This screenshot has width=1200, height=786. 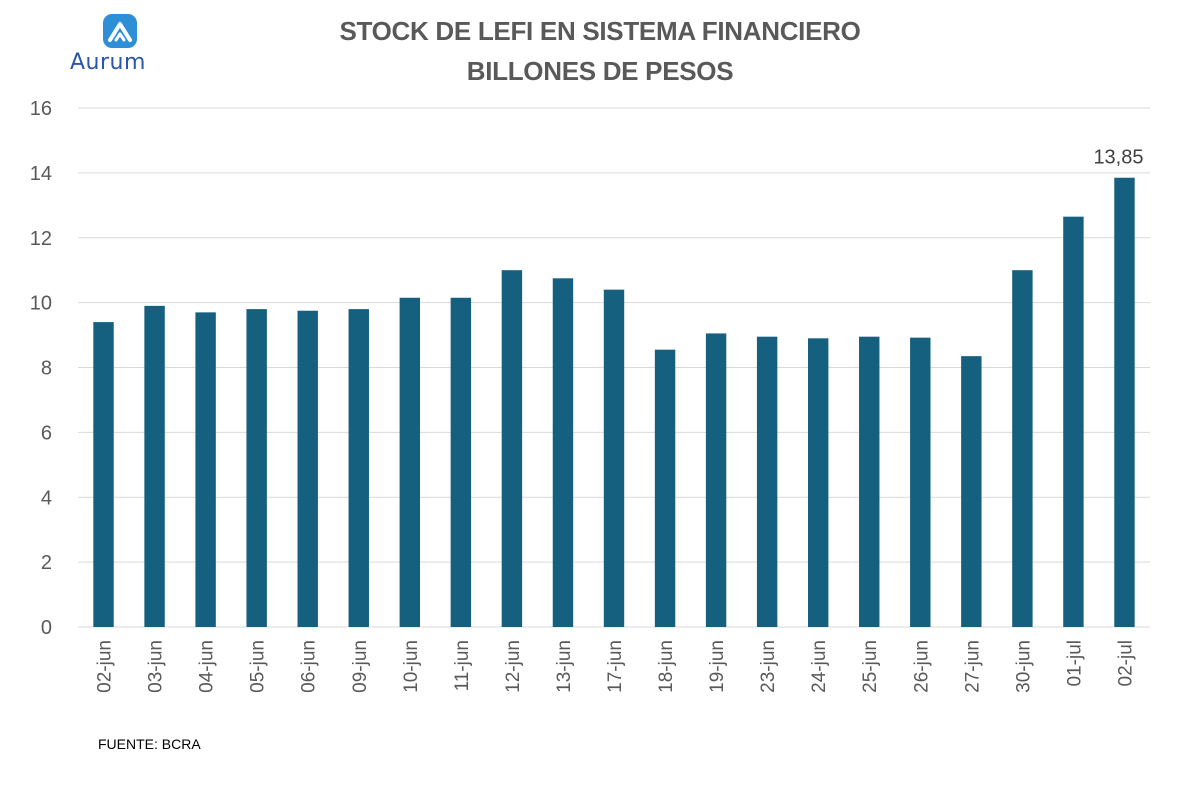 What do you see at coordinates (105, 666) in the screenshot?
I see `x-tick-label: 02-jun` at bounding box center [105, 666].